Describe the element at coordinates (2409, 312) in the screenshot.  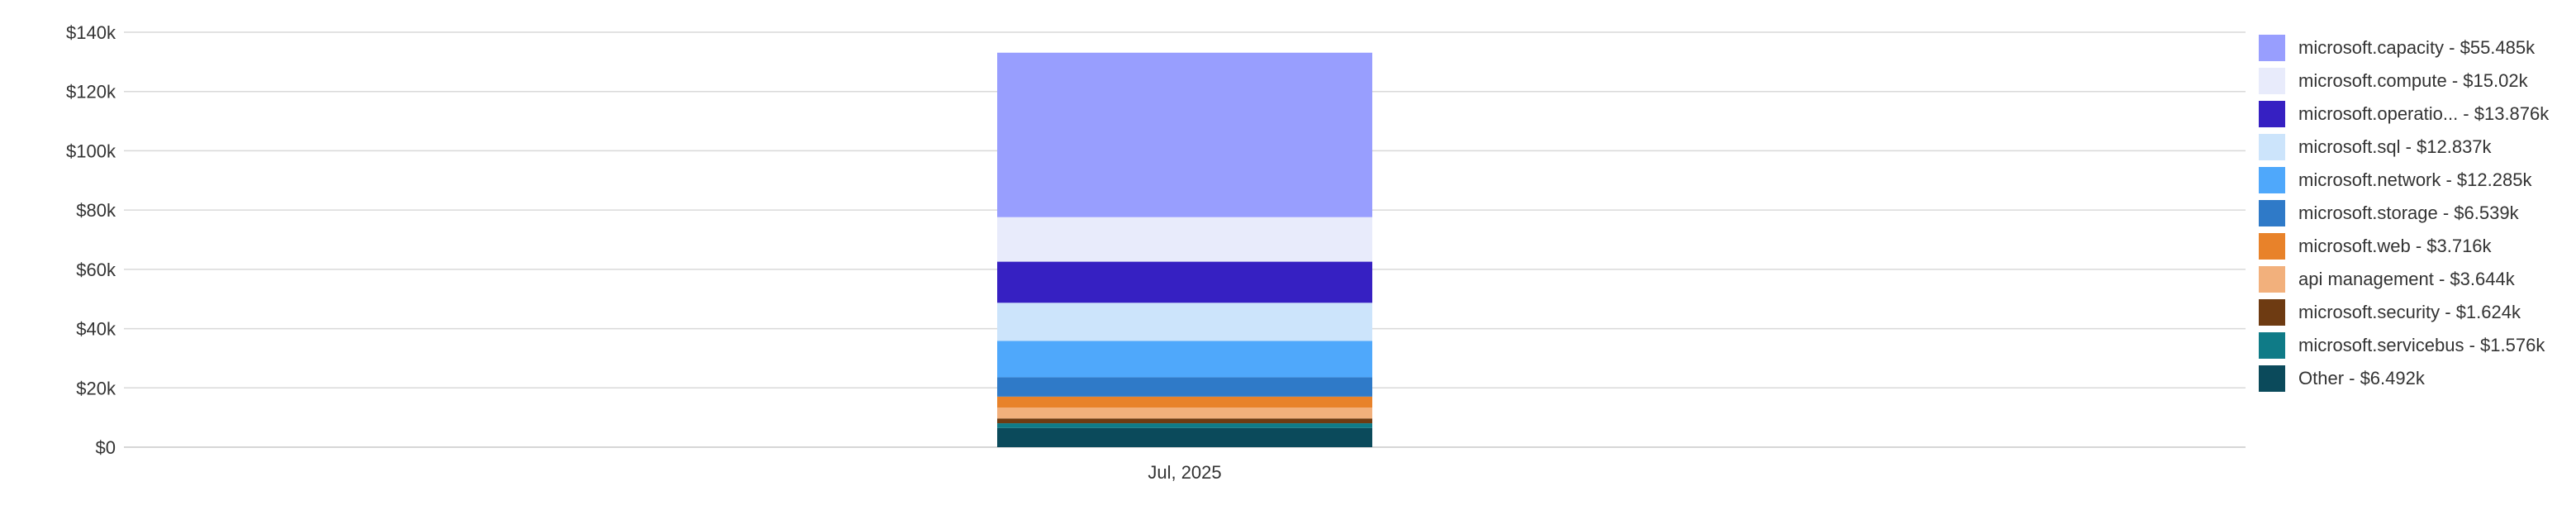
I see `legend-label: microsoft.security - $1.624k` at that location.